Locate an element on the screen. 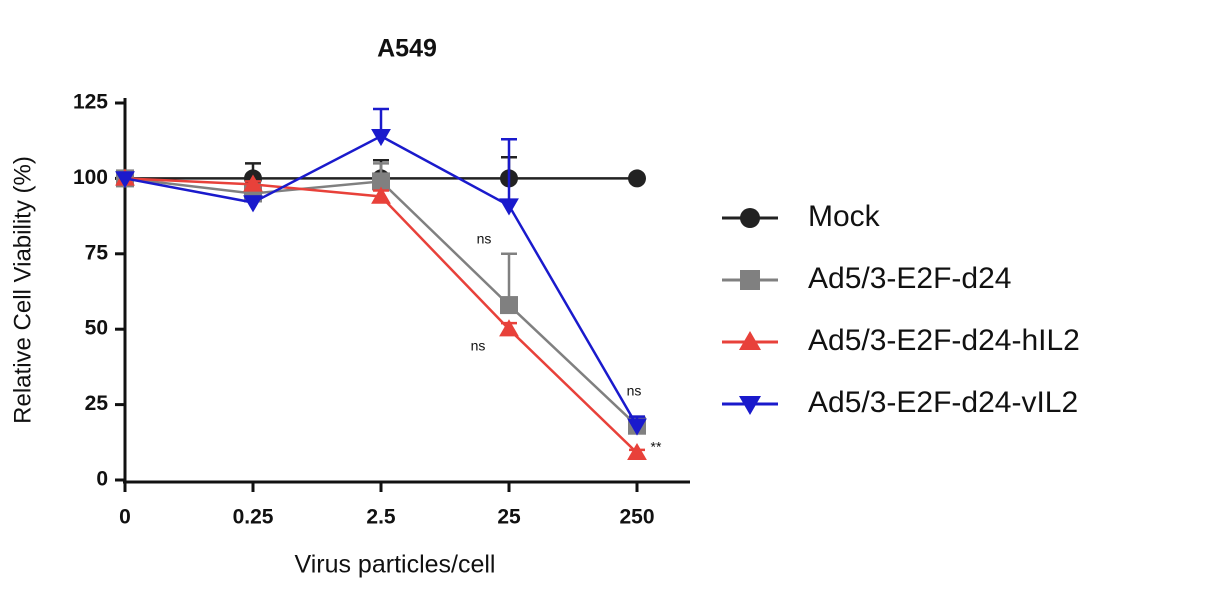  x-tick-label: 2.5 is located at coordinates (381, 517).